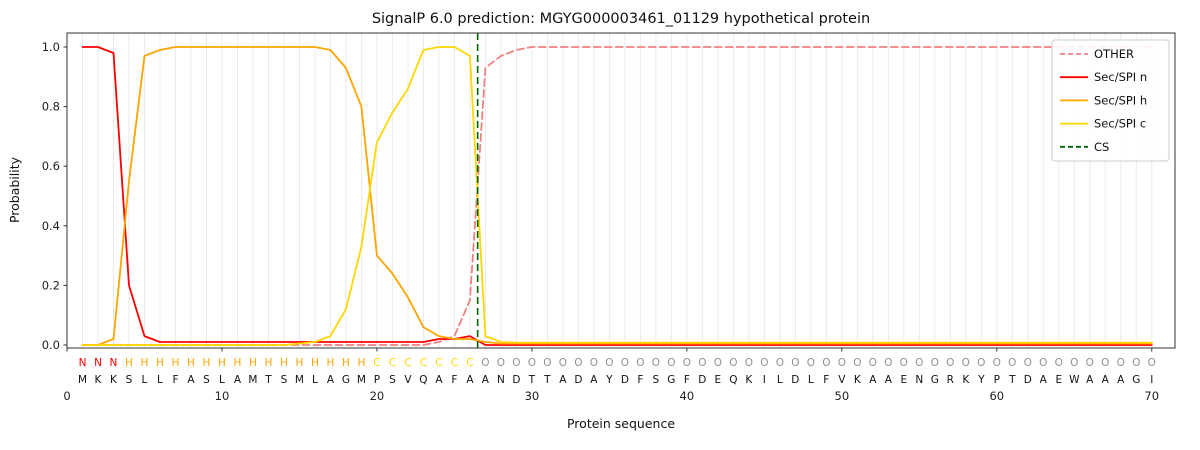 This screenshot has height=450, width=1200. Describe the element at coordinates (14, 189) in the screenshot. I see `y-axis-label: Probability` at that location.